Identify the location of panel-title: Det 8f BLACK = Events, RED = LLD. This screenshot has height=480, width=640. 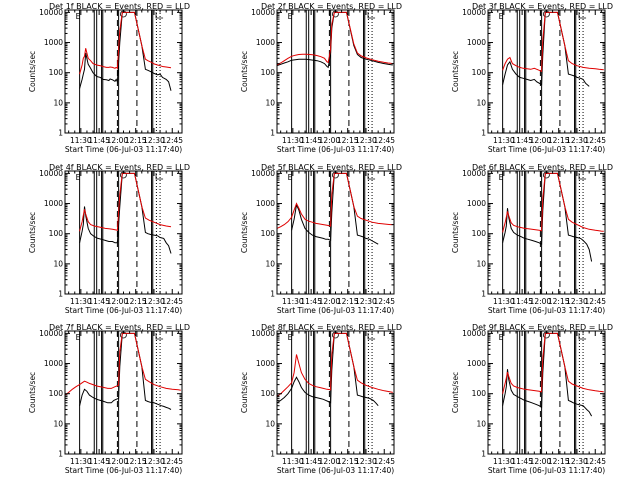
(331, 327).